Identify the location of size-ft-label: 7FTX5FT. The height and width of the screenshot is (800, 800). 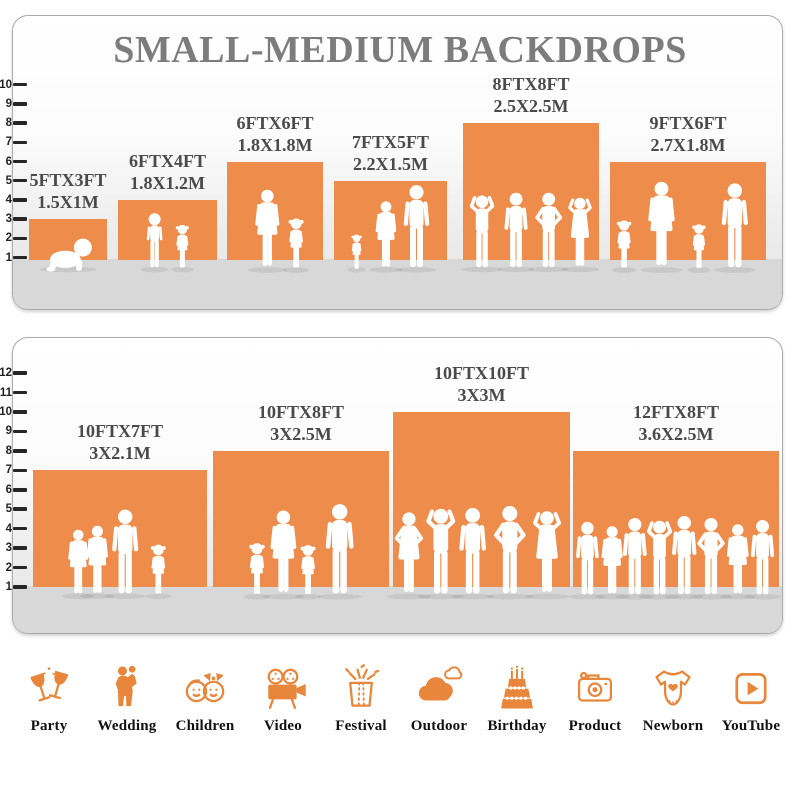
(390, 141).